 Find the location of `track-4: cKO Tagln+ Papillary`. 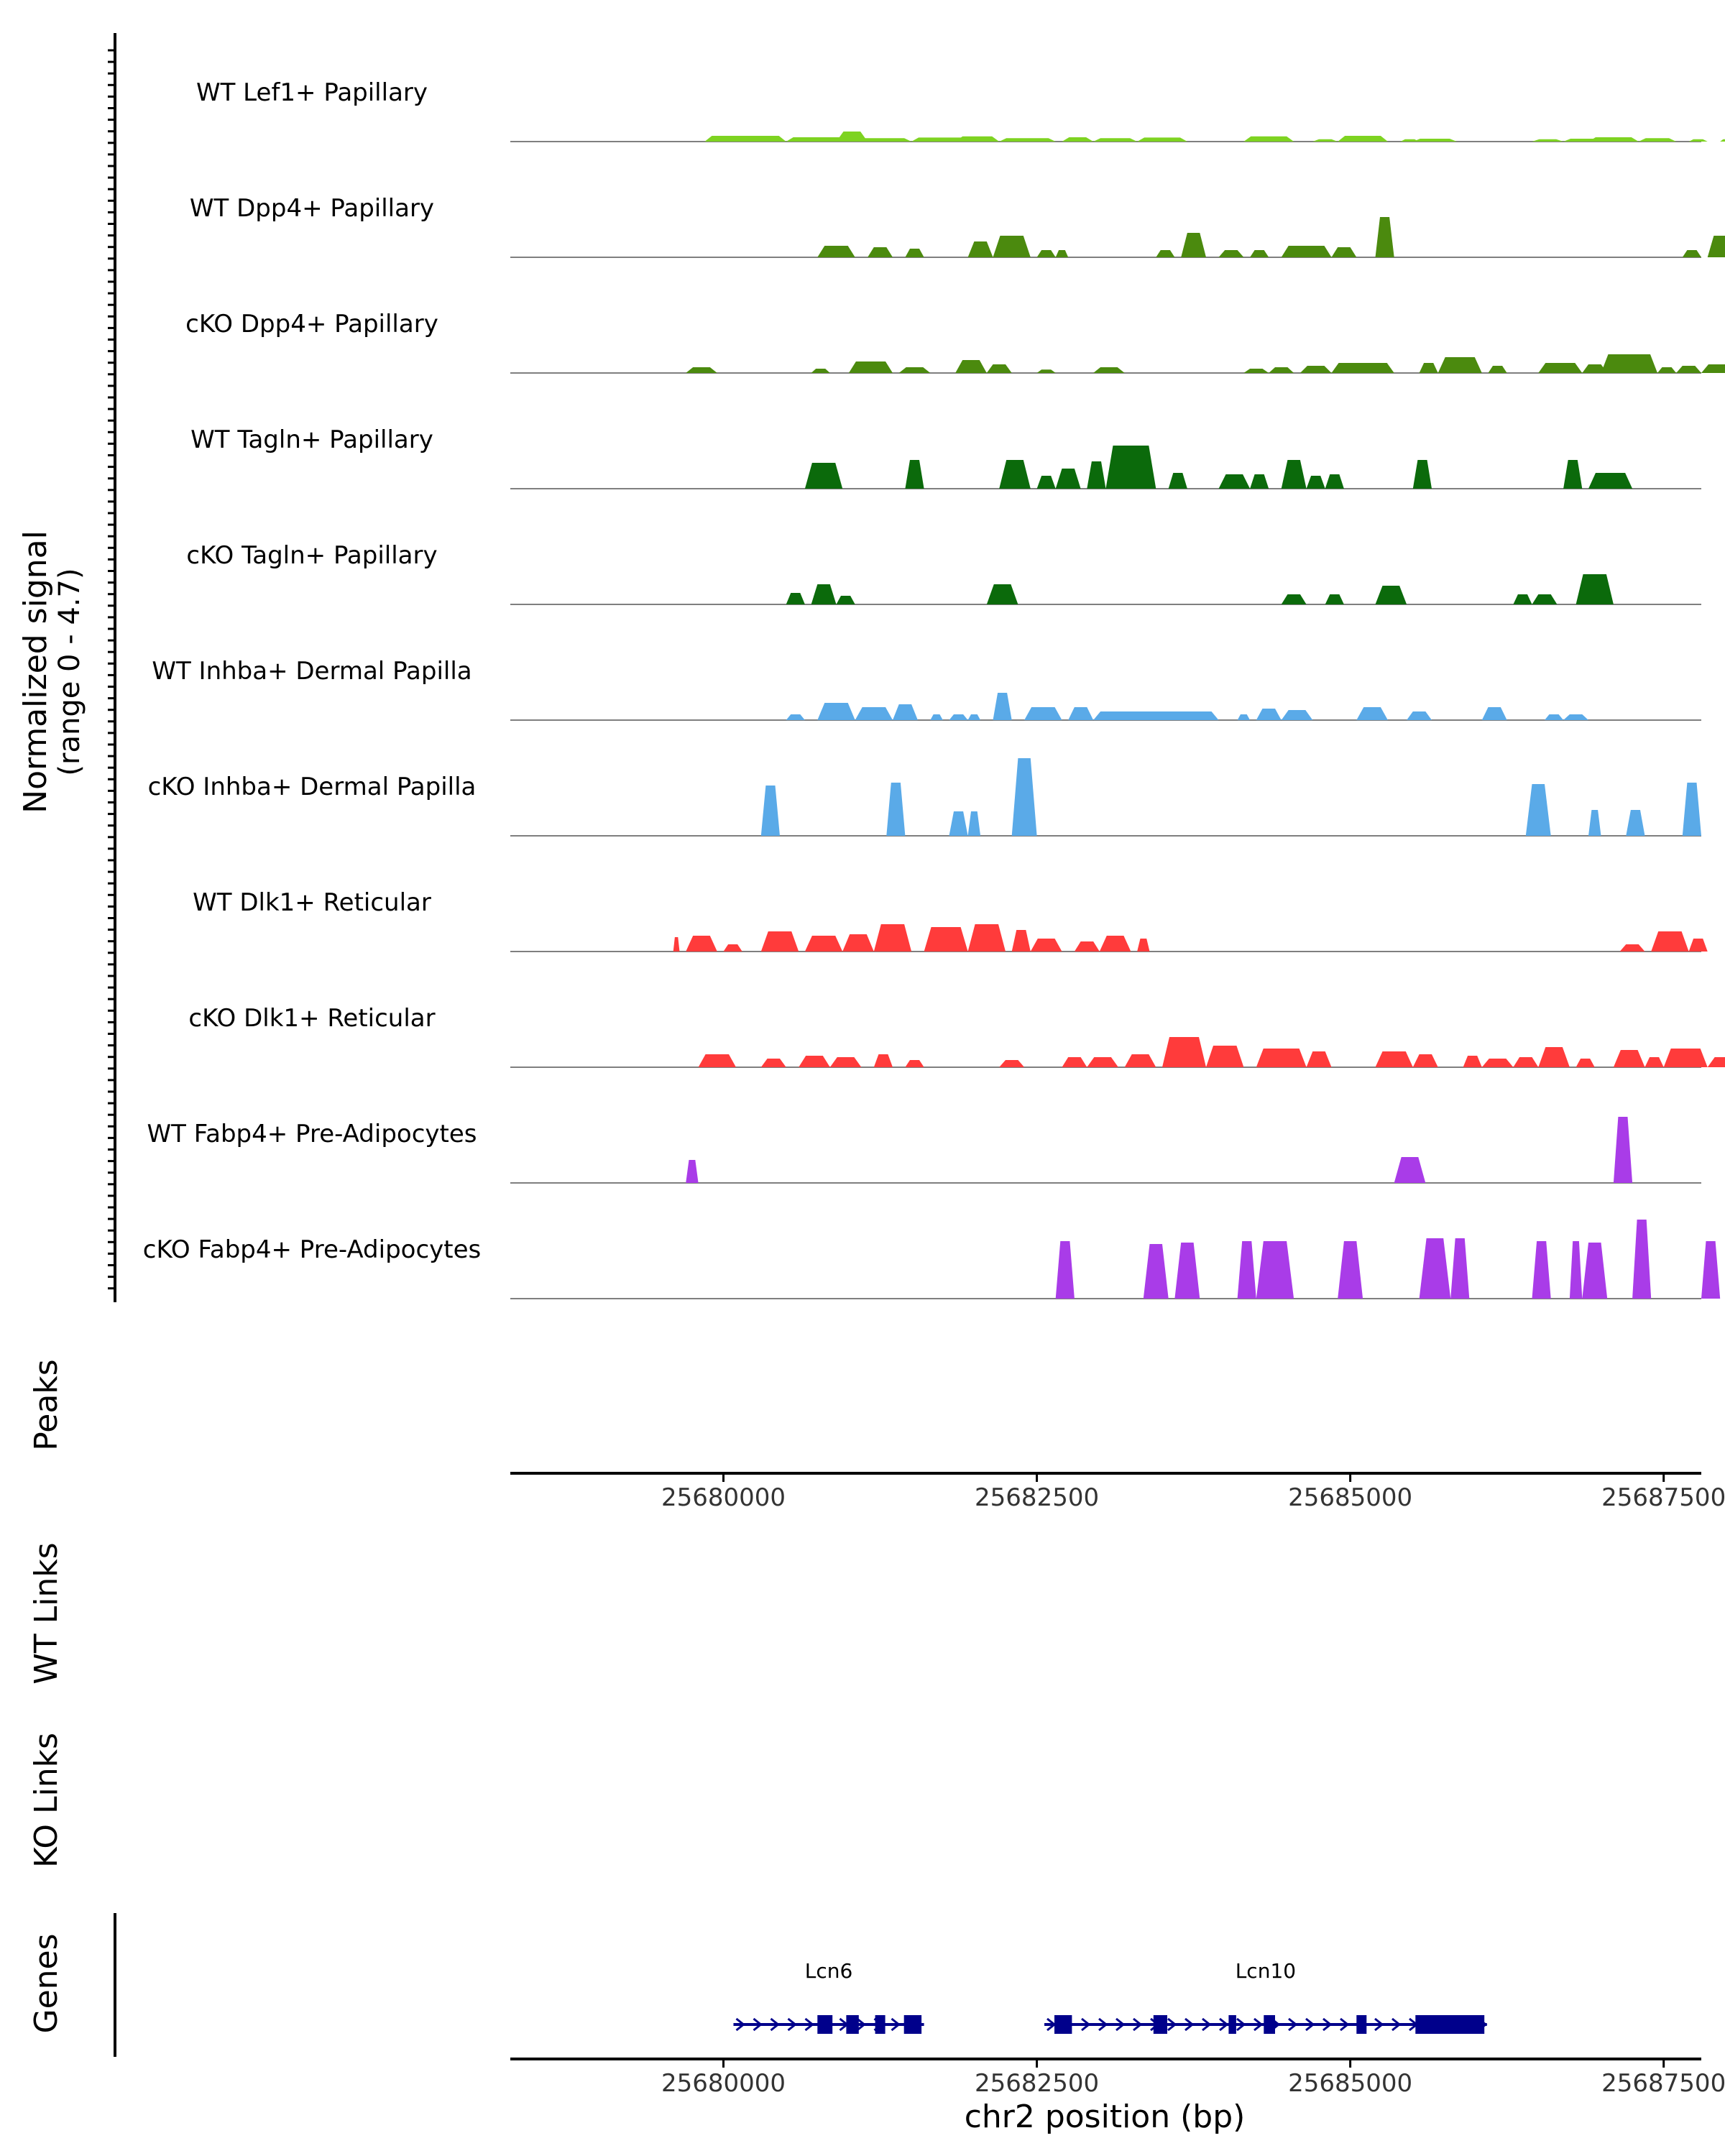

track-4: cKO Tagln+ Papillary is located at coordinates (943, 573).